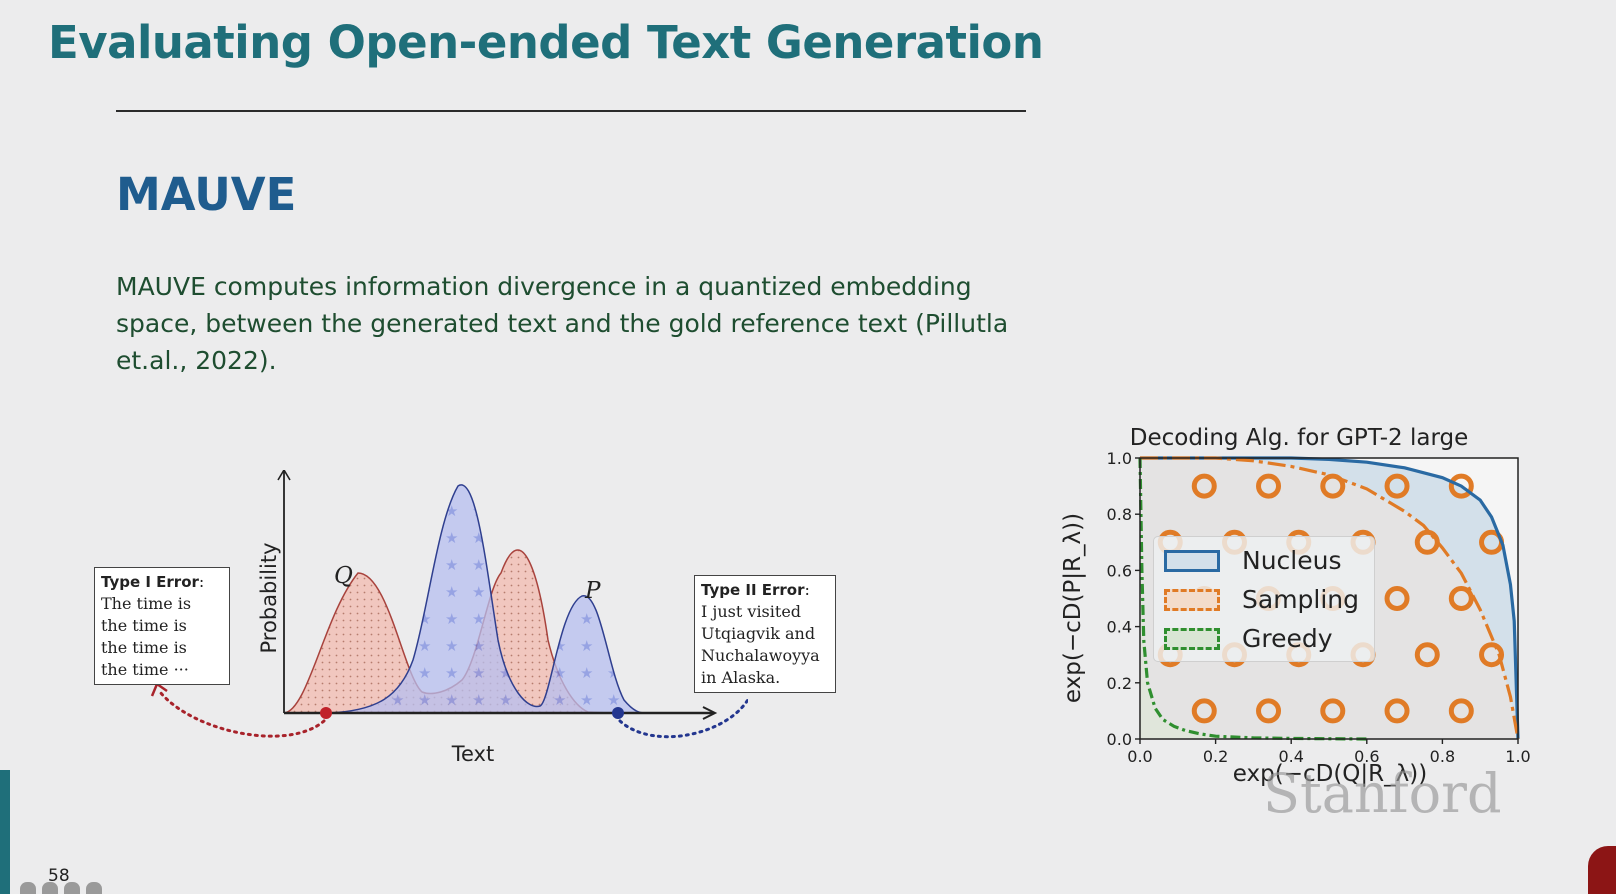 The width and height of the screenshot is (1616, 894). I want to click on section-heading: MAUVE, so click(206, 194).